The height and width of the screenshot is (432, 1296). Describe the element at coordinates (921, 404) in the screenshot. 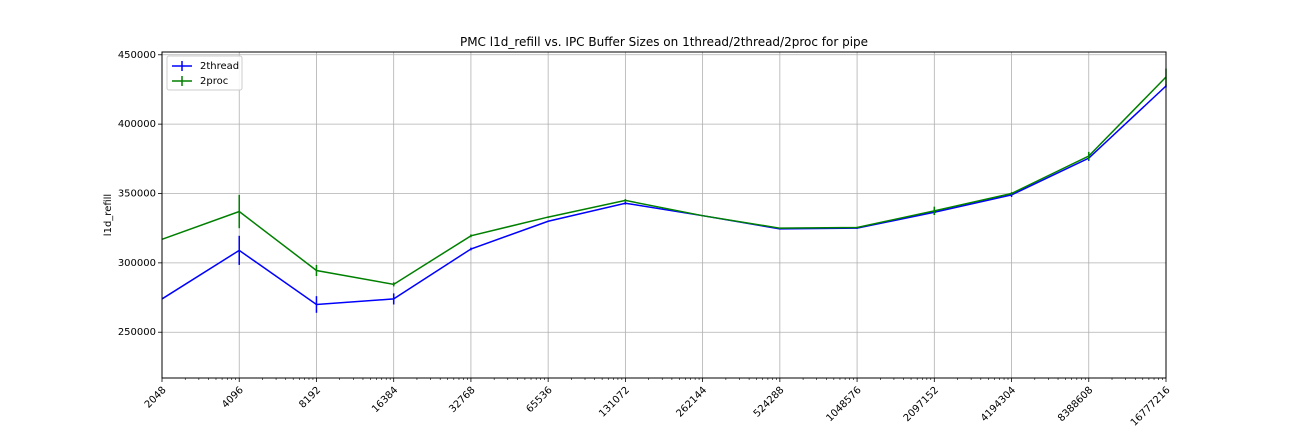

I see `x-tick-label: 2097152` at that location.